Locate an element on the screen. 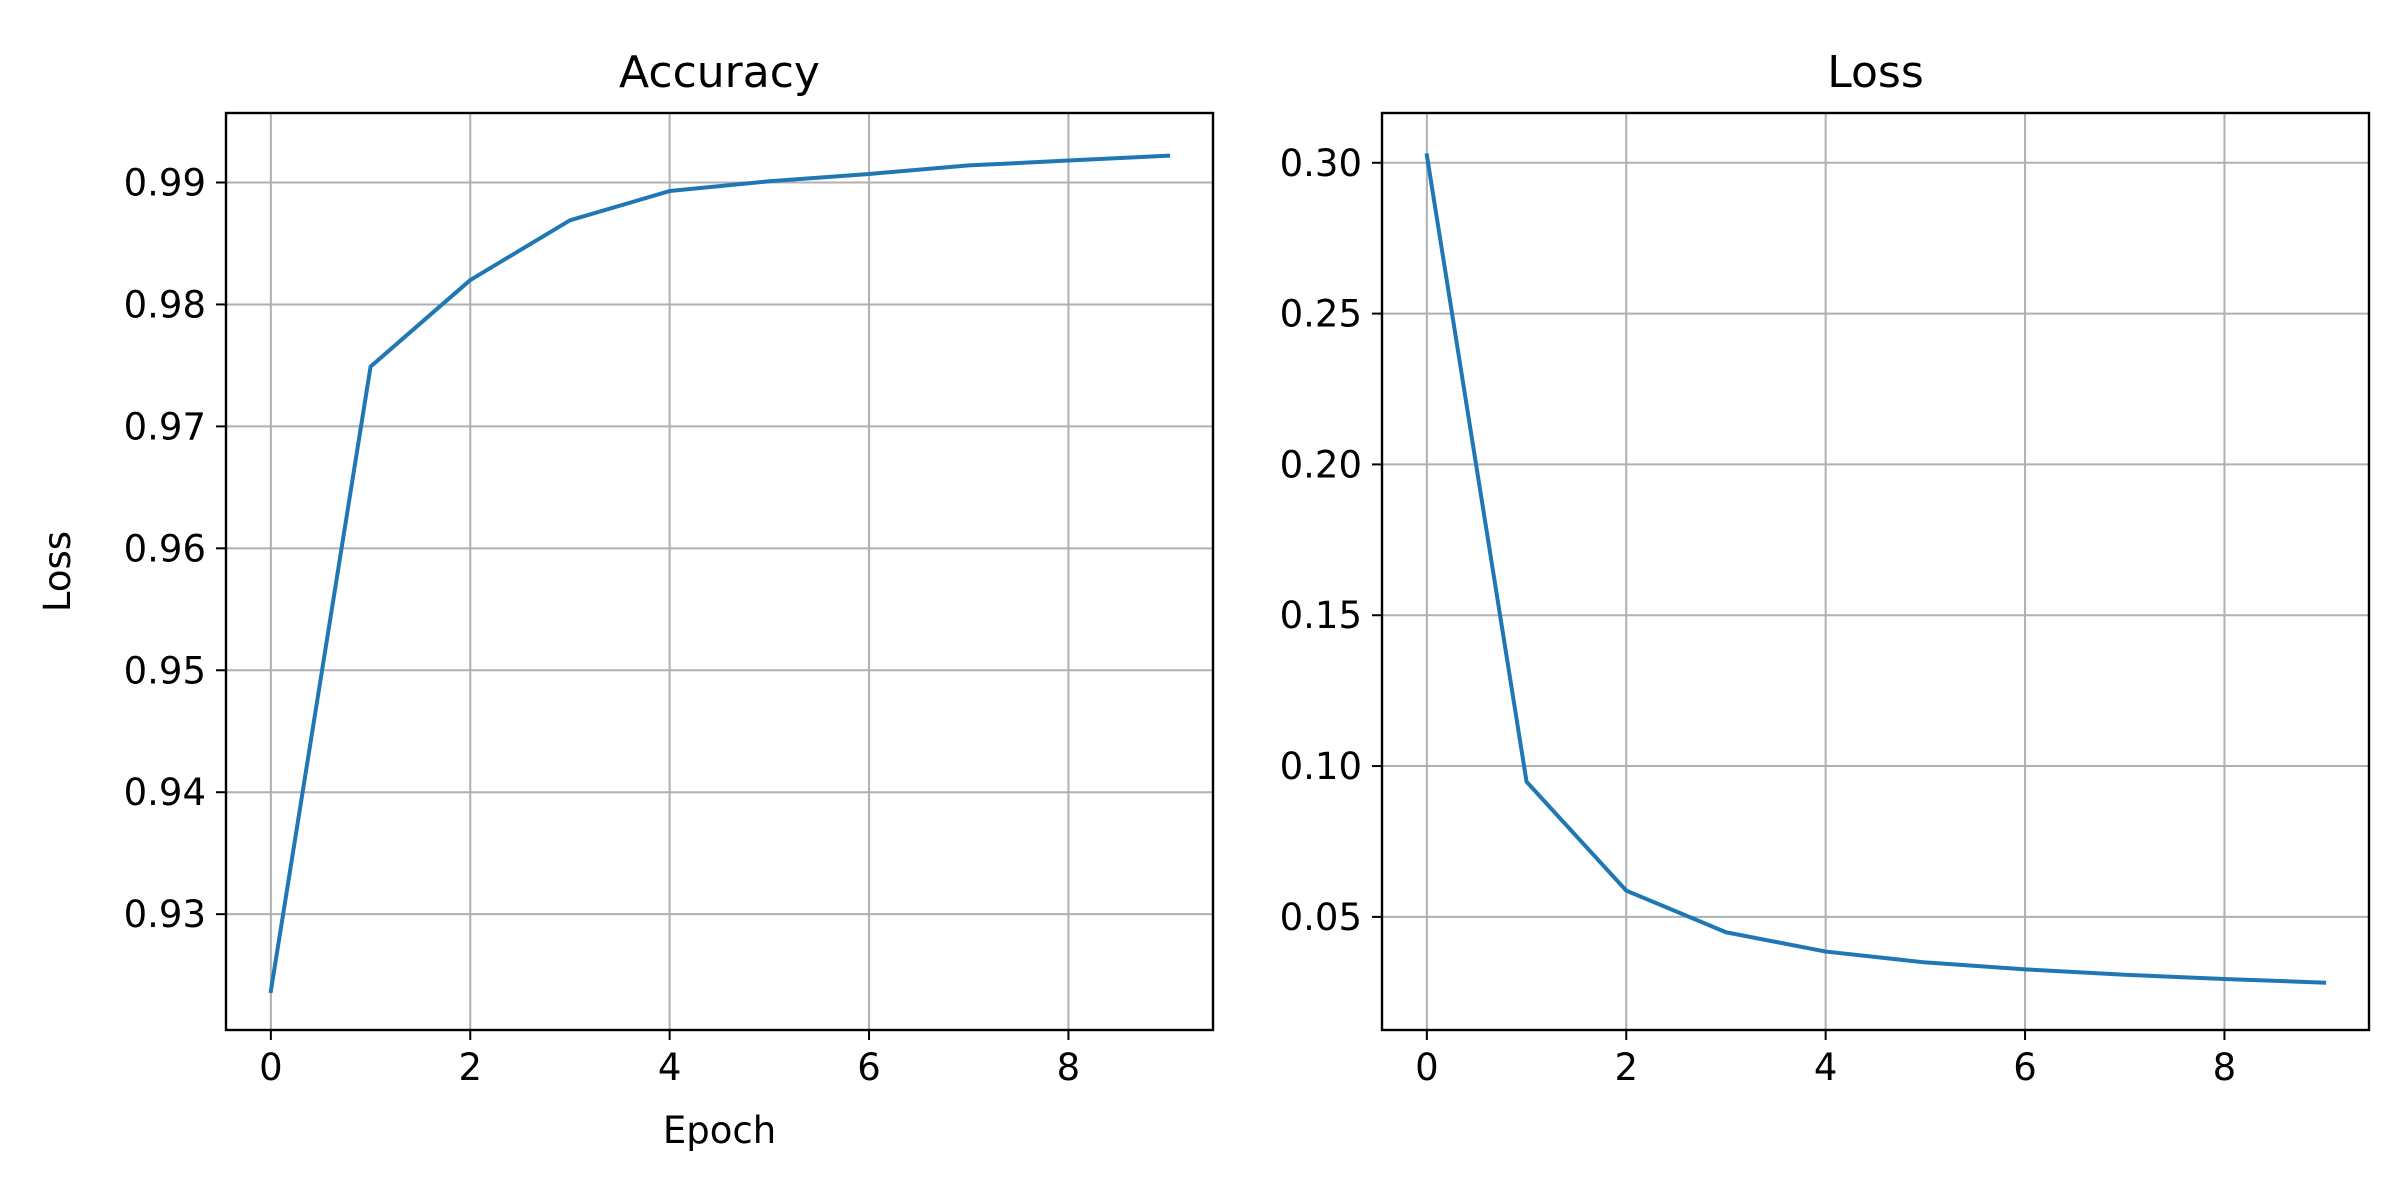  loss-y-tick-label: 0.20 is located at coordinates (1321, 464).